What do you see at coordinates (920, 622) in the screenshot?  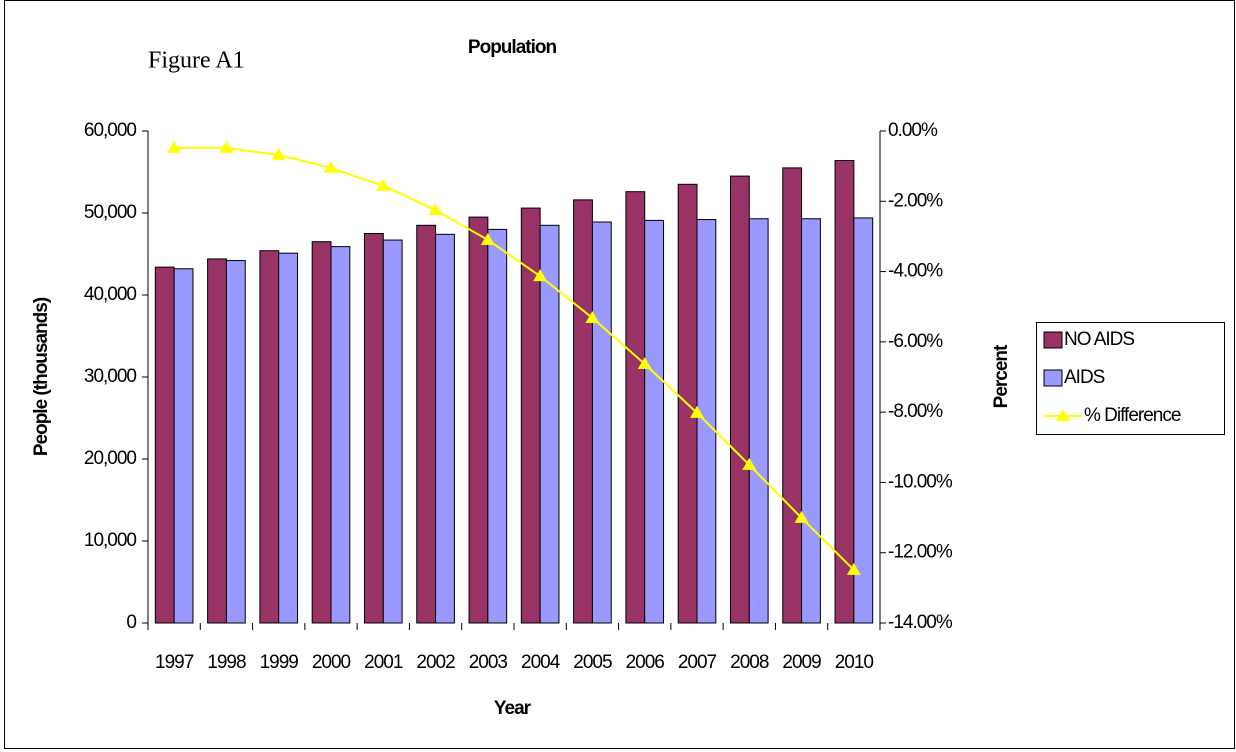 I see `y2-tick-label: -14.00%` at bounding box center [920, 622].